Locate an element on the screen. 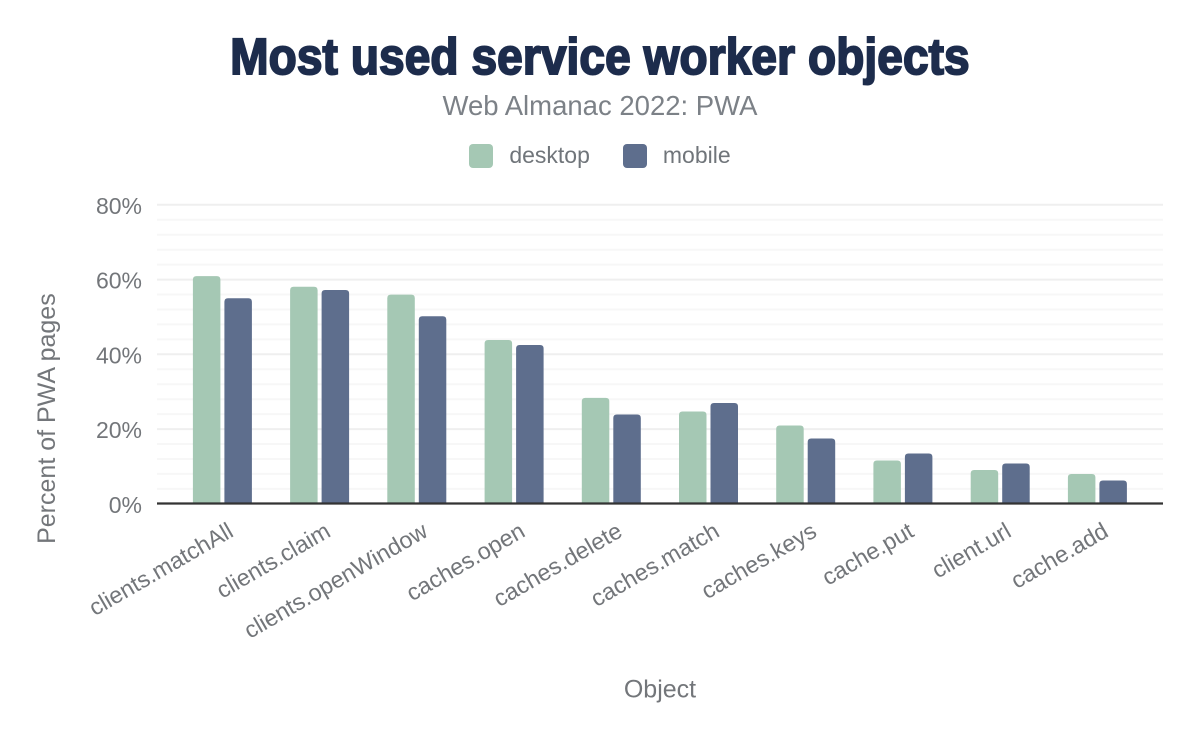 Image resolution: width=1200 pixels, height=742 pixels. svg-text: 40% is located at coordinates (119, 355).